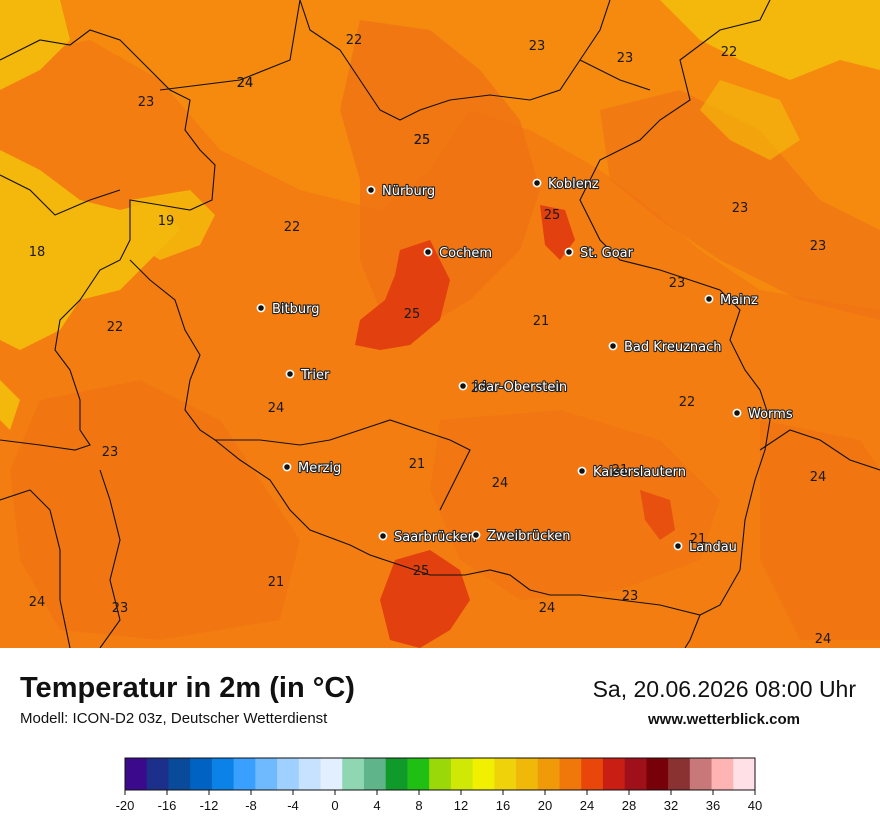  I want to click on city-label: Idar-Oberstein, so click(520, 387).